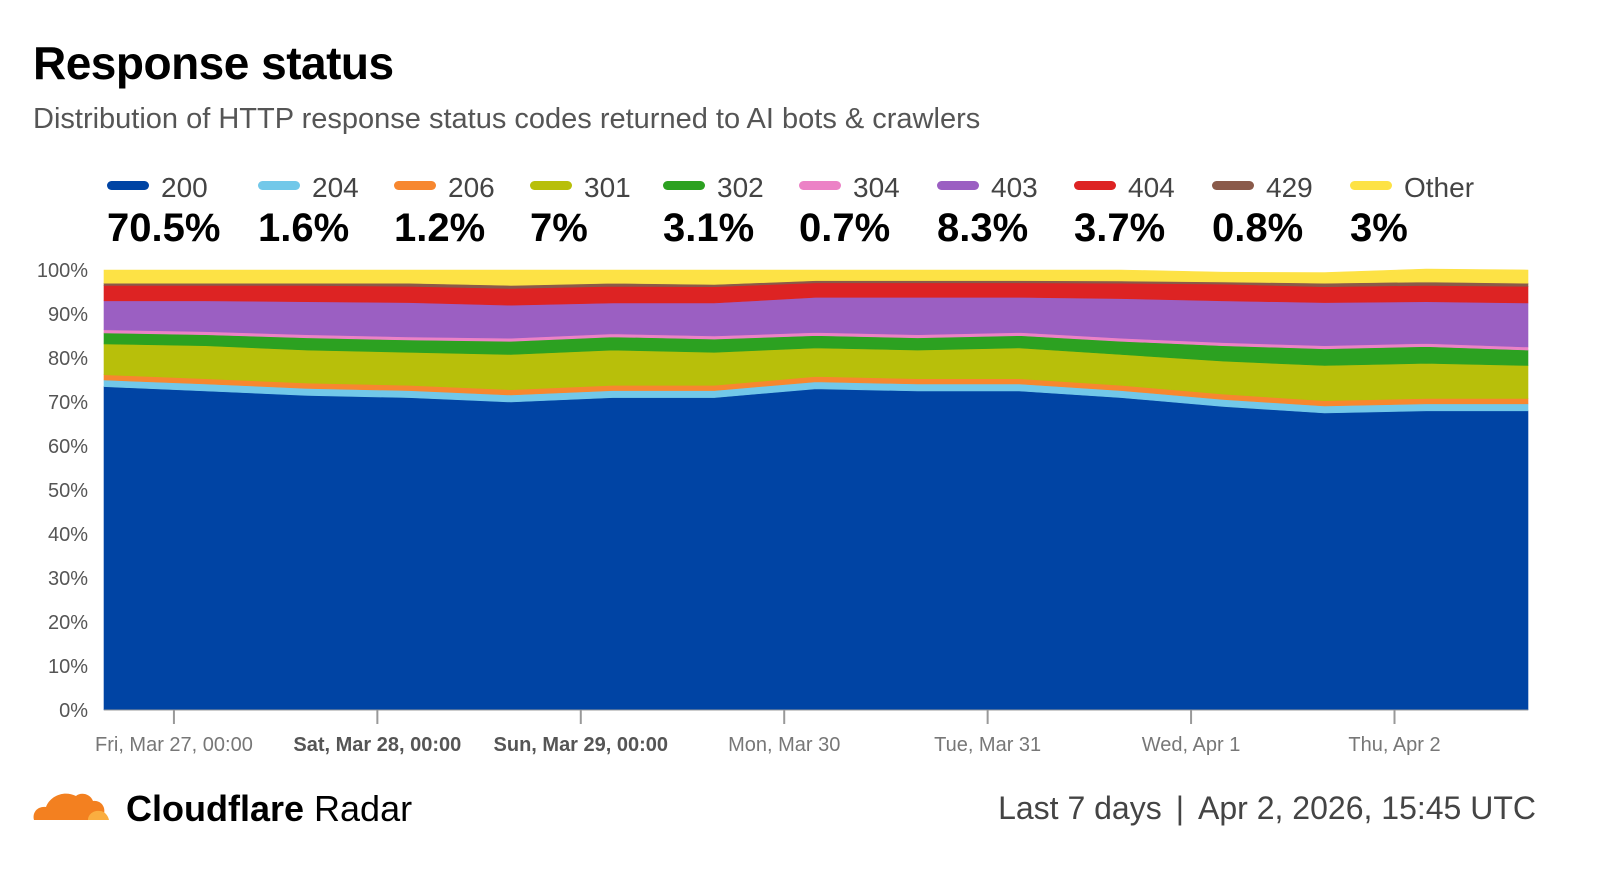  What do you see at coordinates (876, 187) in the screenshot?
I see `legend-label: 304` at bounding box center [876, 187].